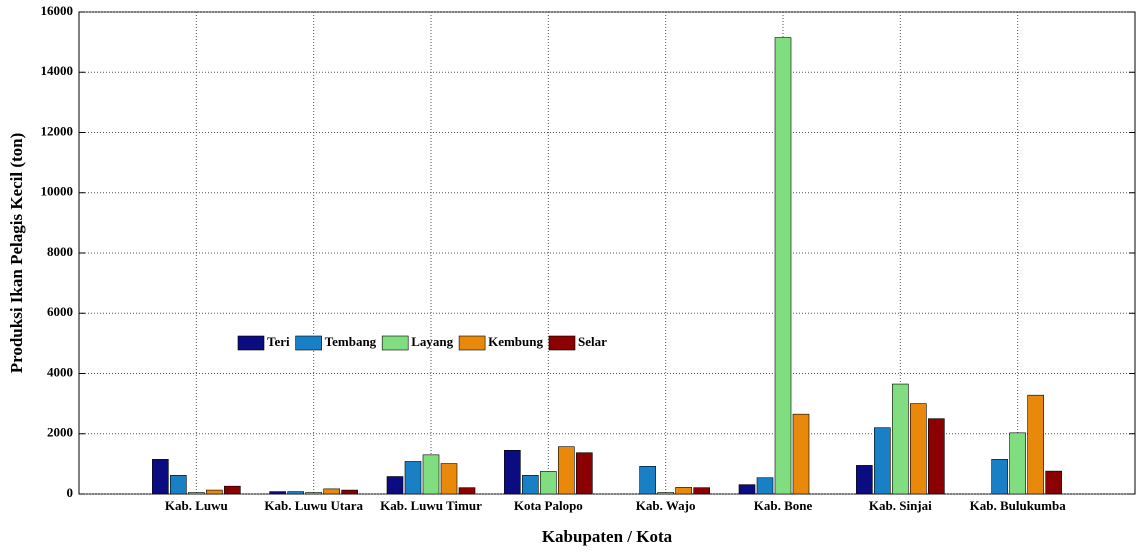 This screenshot has height=553, width=1137. What do you see at coordinates (515, 341) in the screenshot?
I see `legend-label: Kembung` at bounding box center [515, 341].